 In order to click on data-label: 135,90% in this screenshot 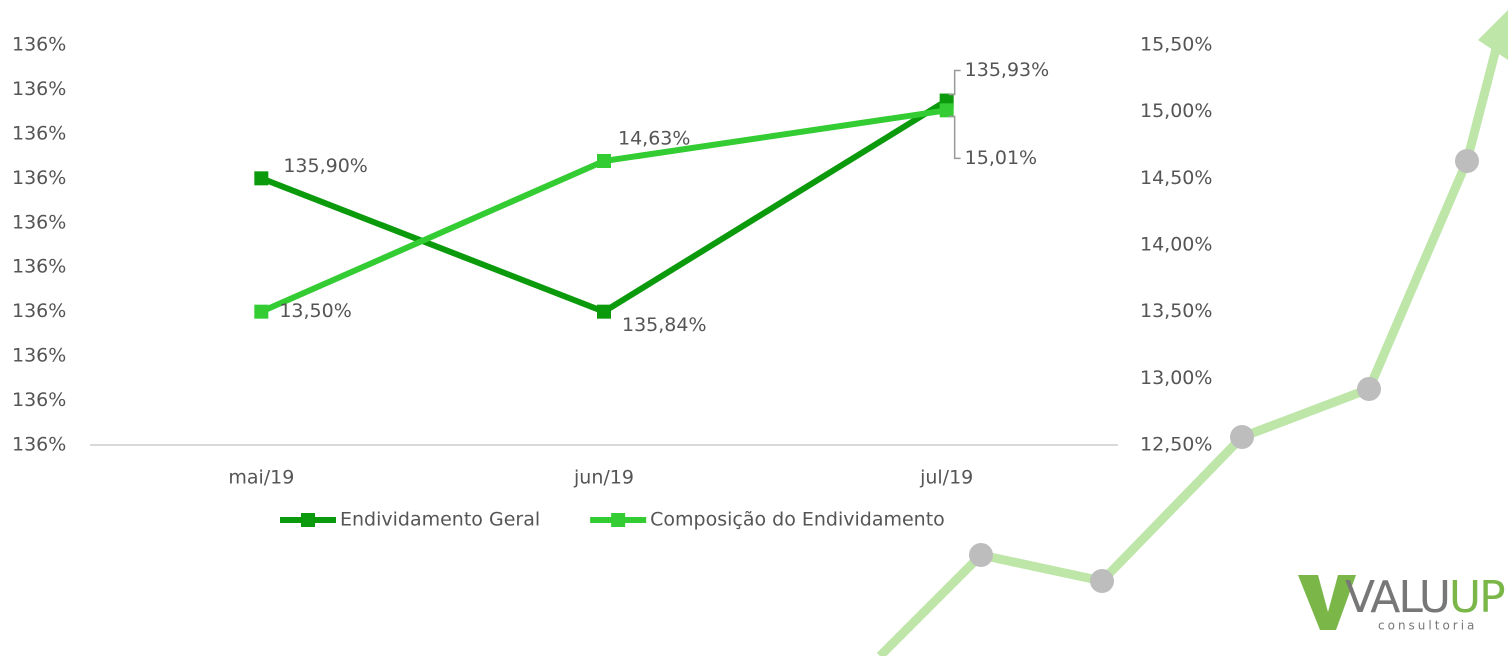, I will do `click(325, 166)`.